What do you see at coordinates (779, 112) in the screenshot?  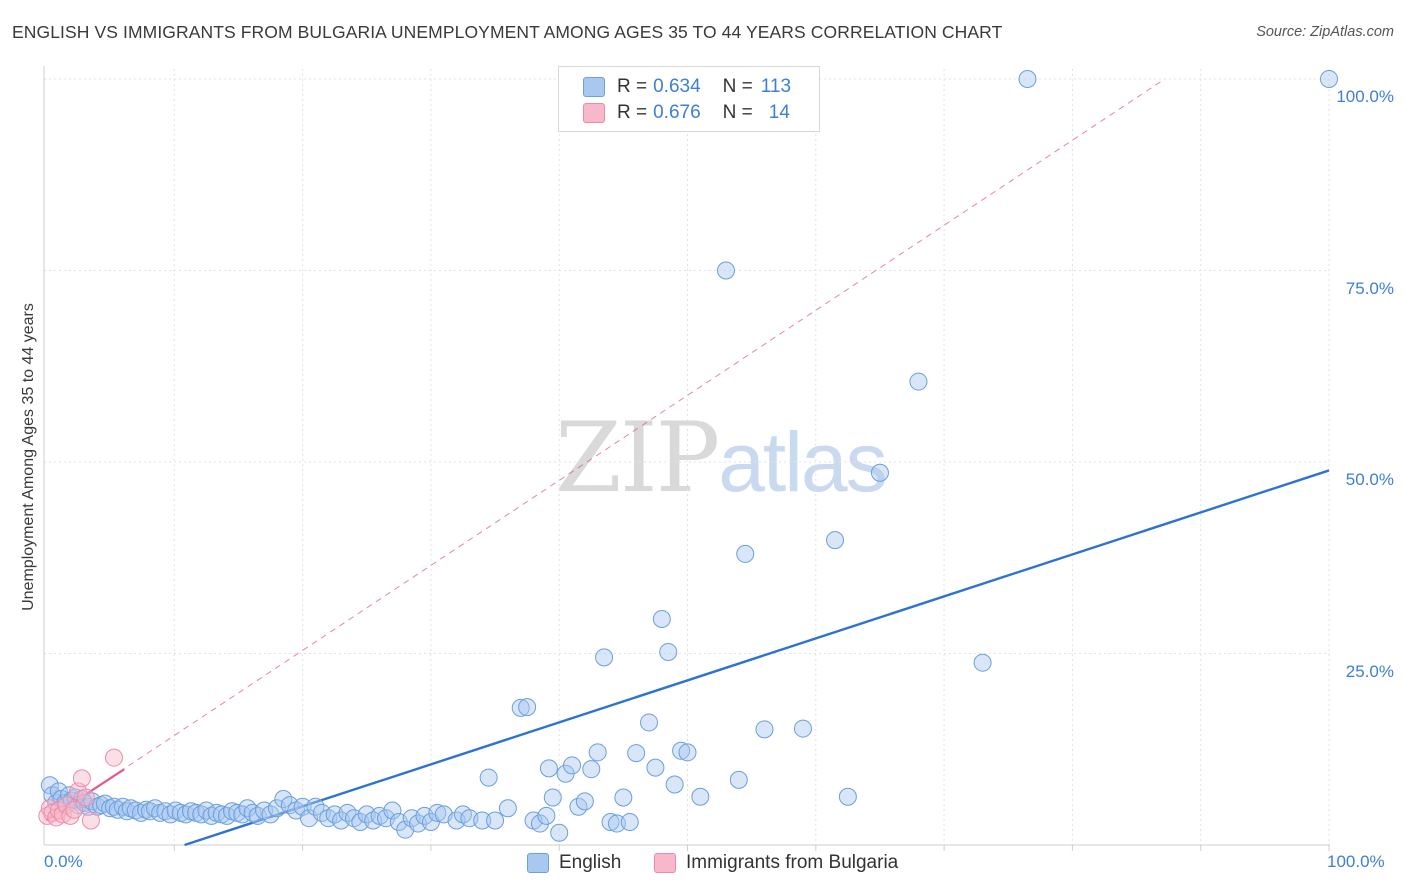 I see `legend-bulgaria-n-value: 14` at bounding box center [779, 112].